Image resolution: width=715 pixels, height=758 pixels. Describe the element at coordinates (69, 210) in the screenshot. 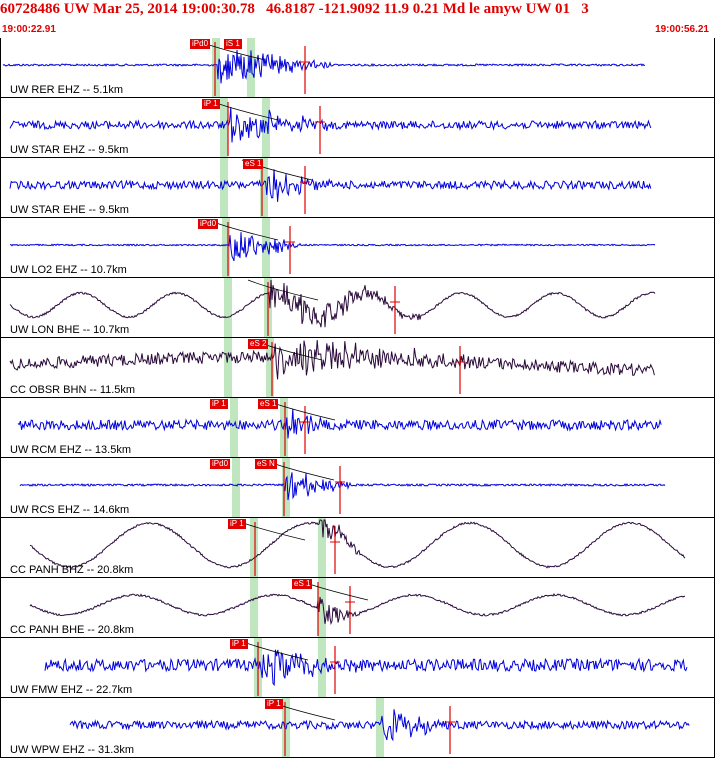

I see `station-label: UW STAR EHE -- 9.5km` at that location.